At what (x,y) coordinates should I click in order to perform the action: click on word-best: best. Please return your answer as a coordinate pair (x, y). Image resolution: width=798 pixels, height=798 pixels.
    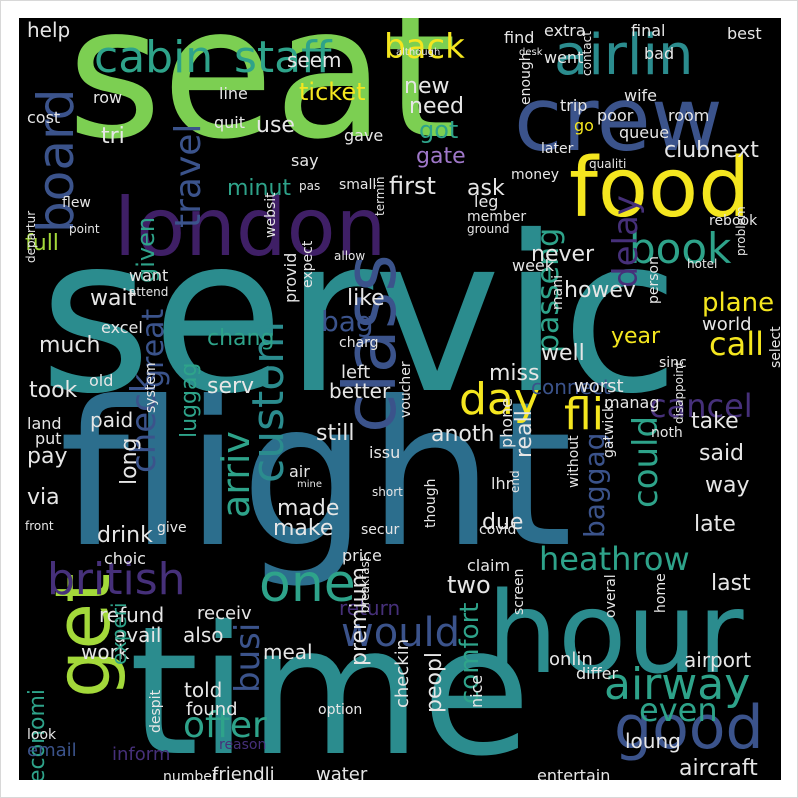
    Looking at the image, I should click on (744, 33).